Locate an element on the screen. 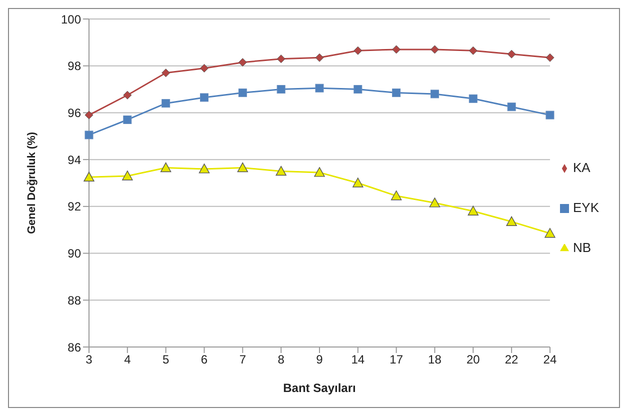  x-tick-label: 24 is located at coordinates (550, 359).